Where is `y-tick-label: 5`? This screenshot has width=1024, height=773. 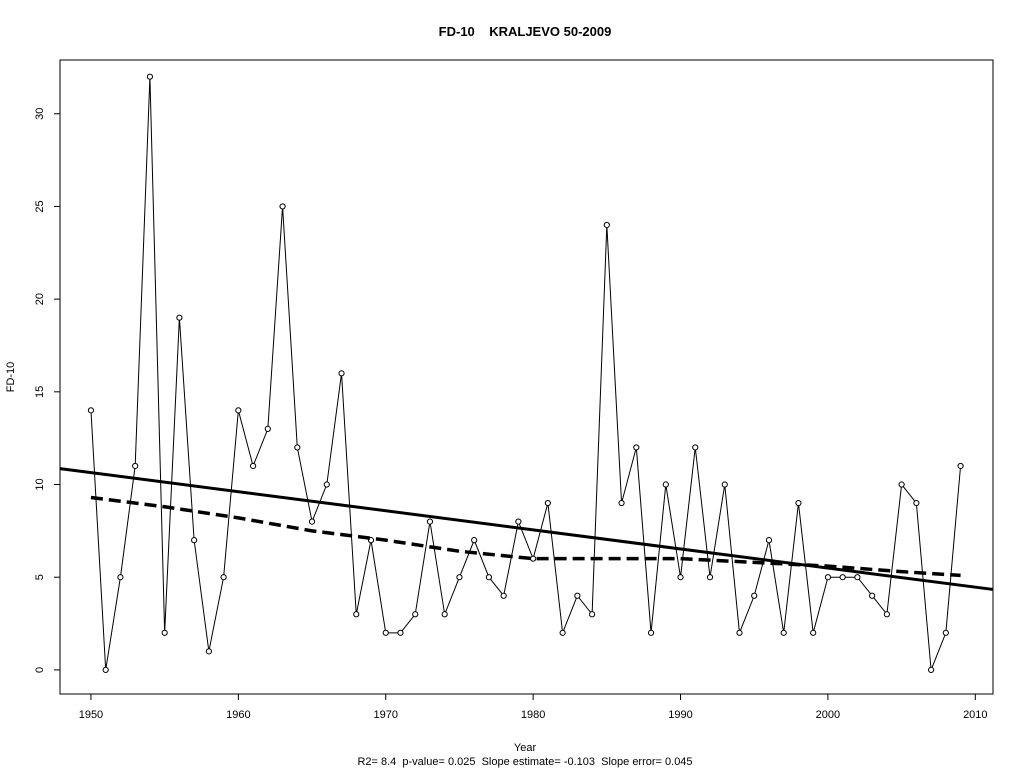 y-tick-label: 5 is located at coordinates (40, 577).